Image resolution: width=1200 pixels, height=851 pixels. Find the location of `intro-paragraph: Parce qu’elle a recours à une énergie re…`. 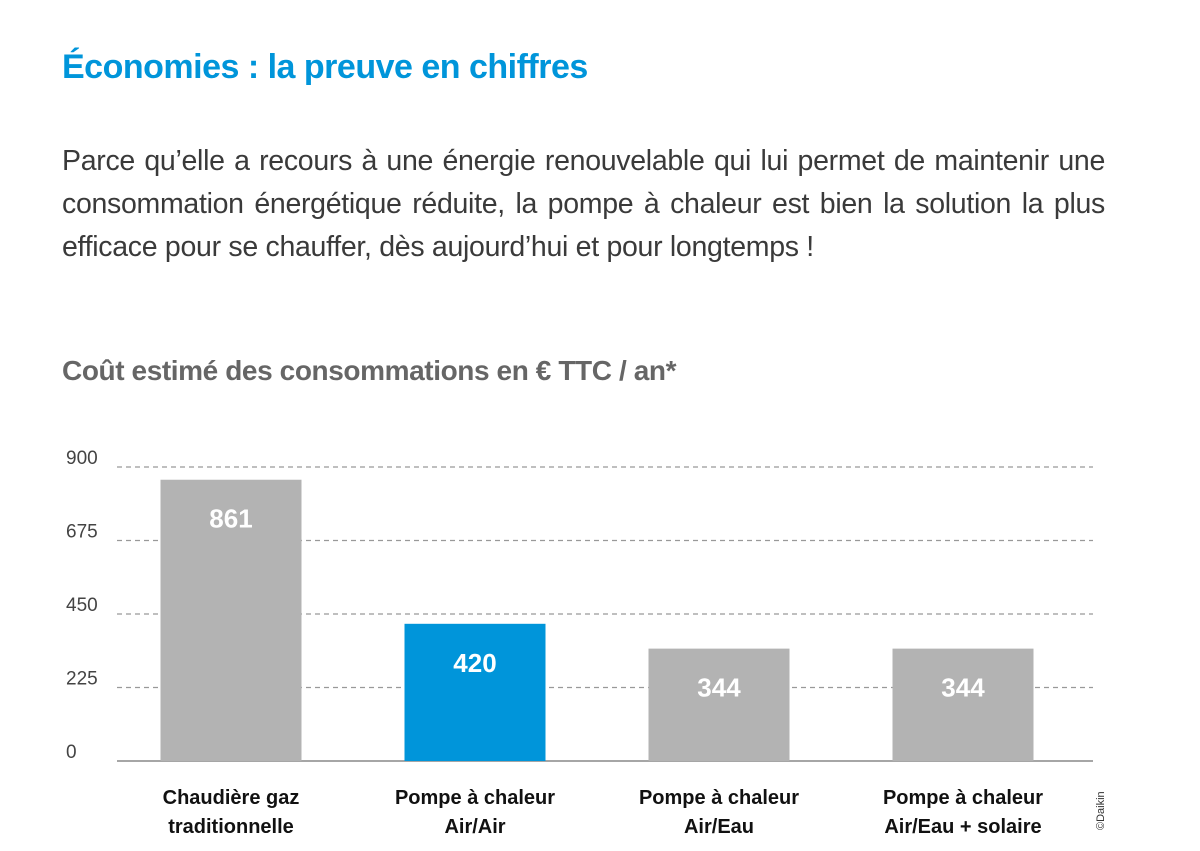

intro-paragraph: Parce qu’elle a recours à une énergie re… is located at coordinates (583, 204).